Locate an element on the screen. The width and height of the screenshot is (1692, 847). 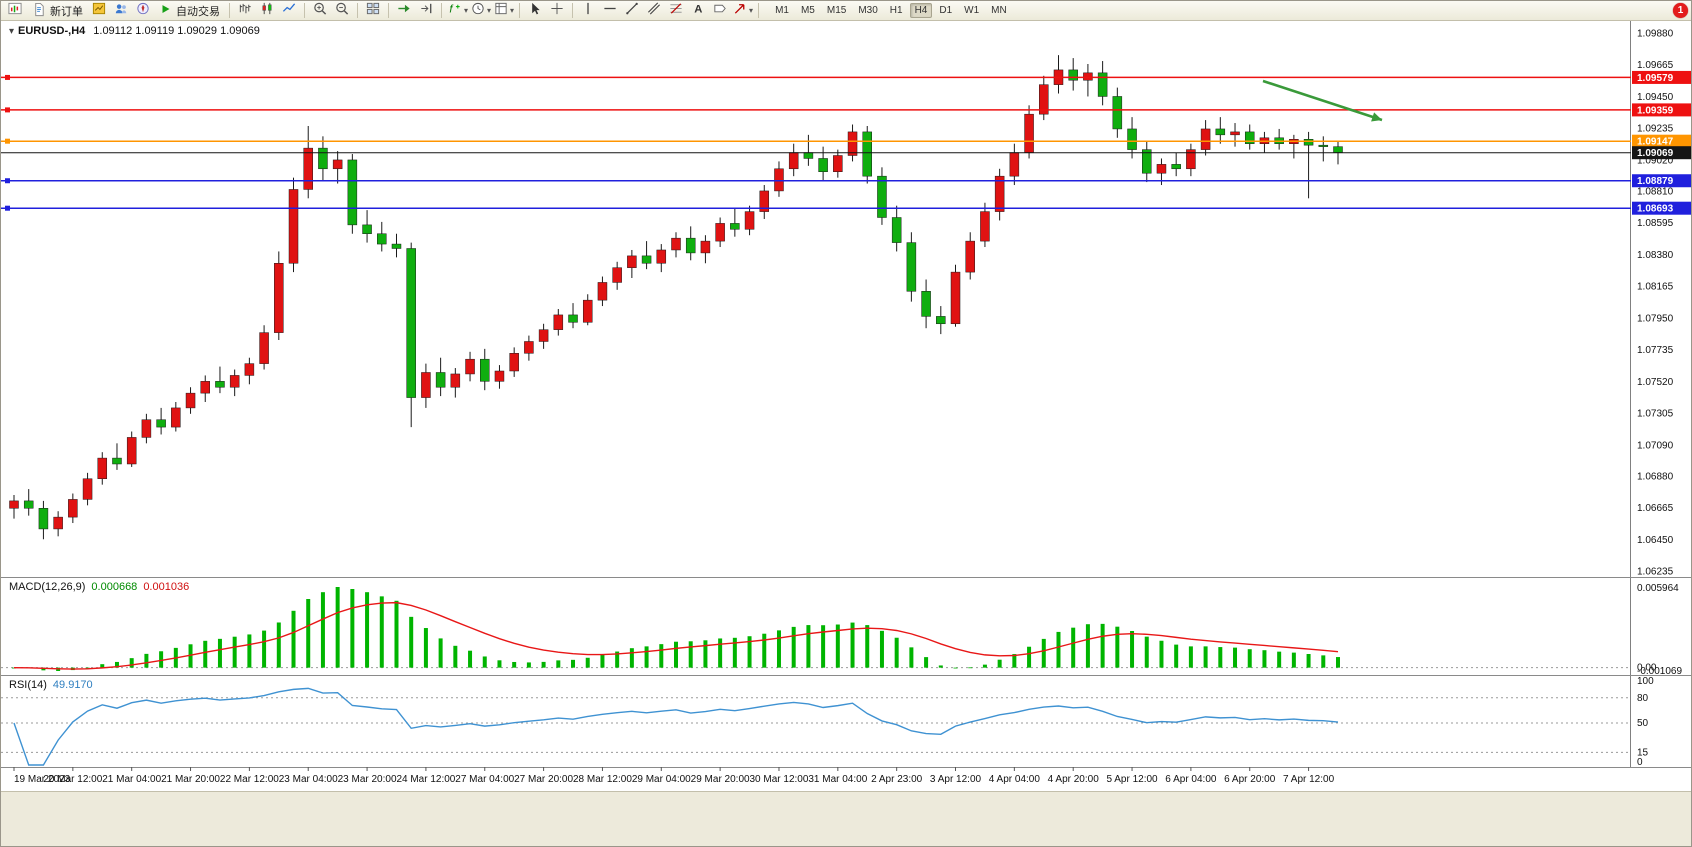
channel-button is located at coordinates (654, 11).